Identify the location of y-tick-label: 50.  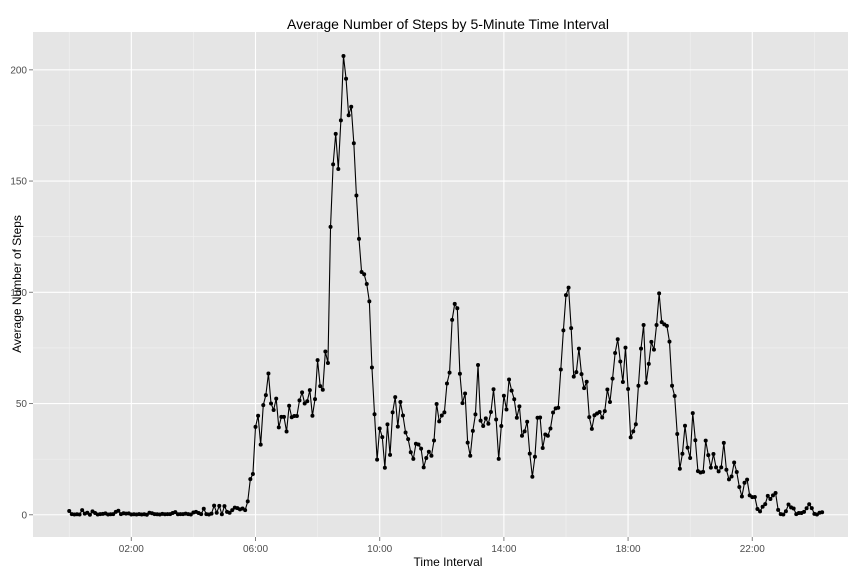
(22, 404).